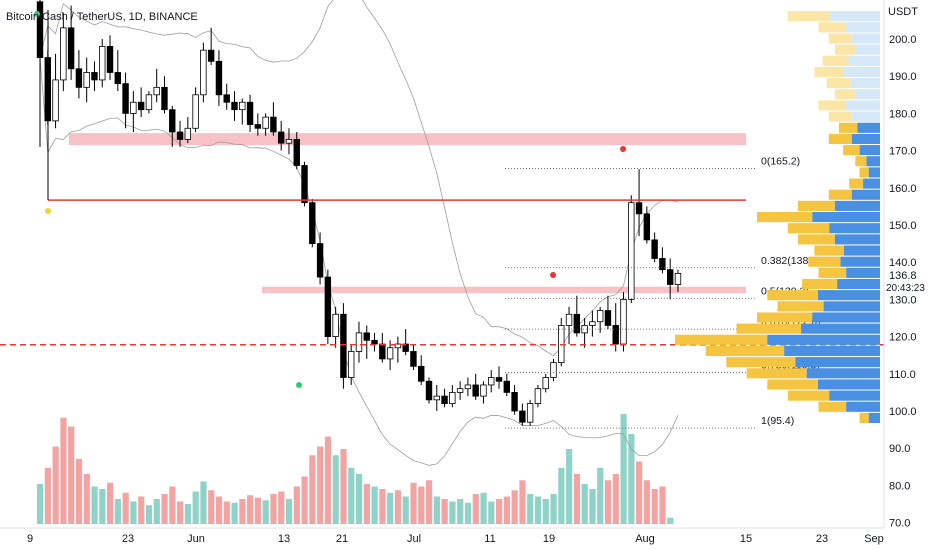 The height and width of the screenshot is (550, 932). Describe the element at coordinates (30, 539) in the screenshot. I see `time-tick-label: 9` at that location.